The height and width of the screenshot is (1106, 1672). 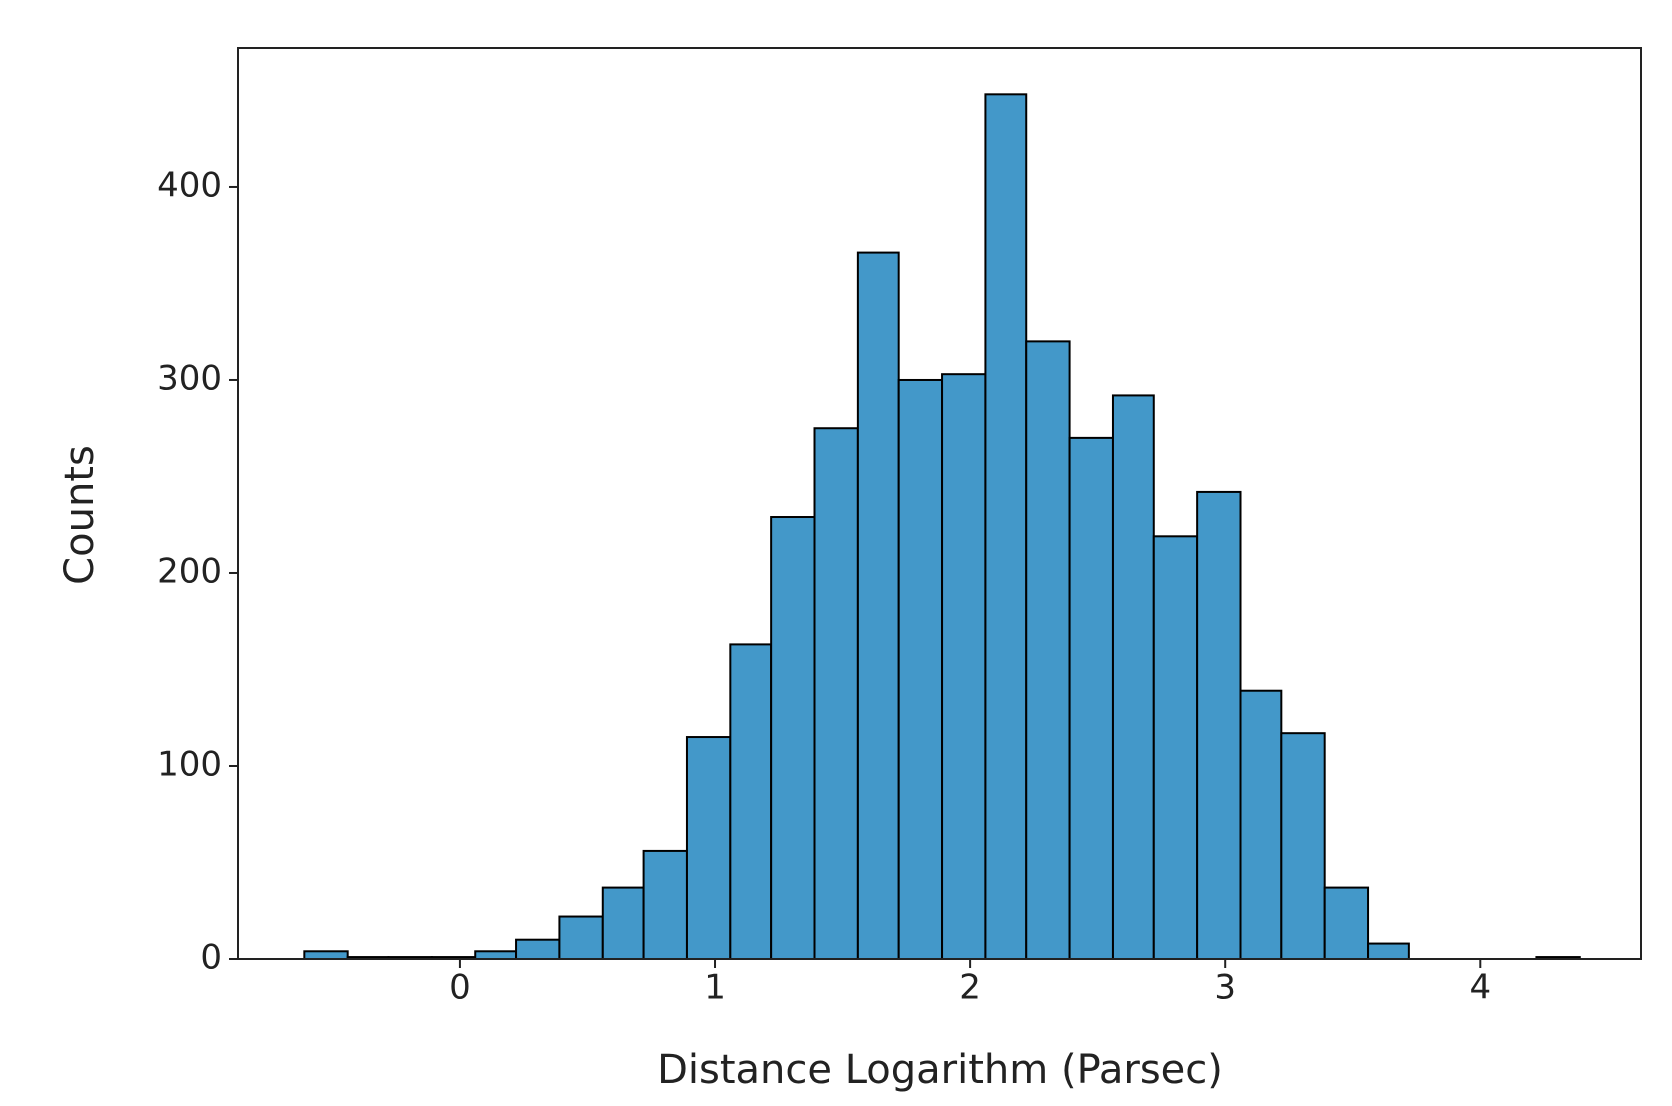 What do you see at coordinates (189, 378) in the screenshot?
I see `y-tick-label: 300` at bounding box center [189, 378].